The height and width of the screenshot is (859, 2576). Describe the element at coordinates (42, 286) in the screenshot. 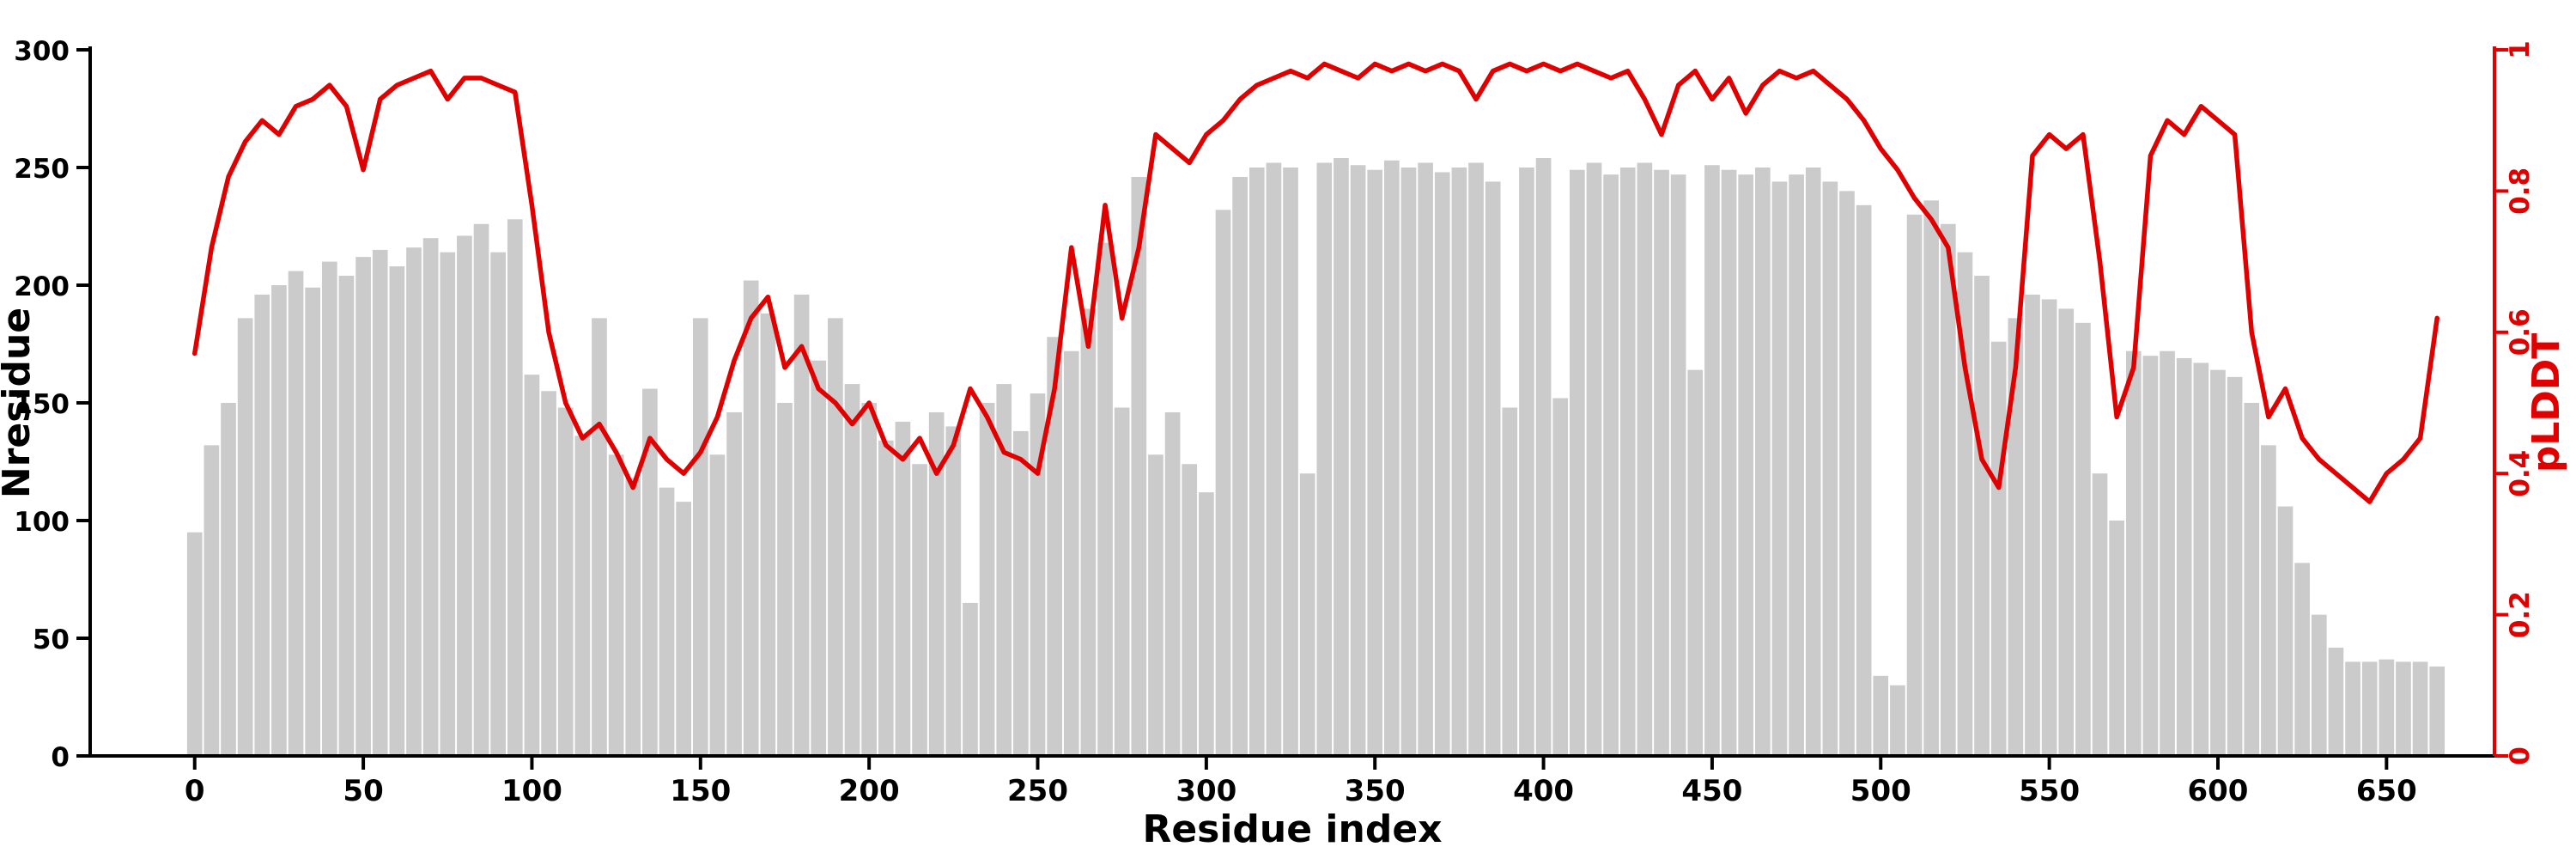

I see `y-left-tick-label: 200` at that location.